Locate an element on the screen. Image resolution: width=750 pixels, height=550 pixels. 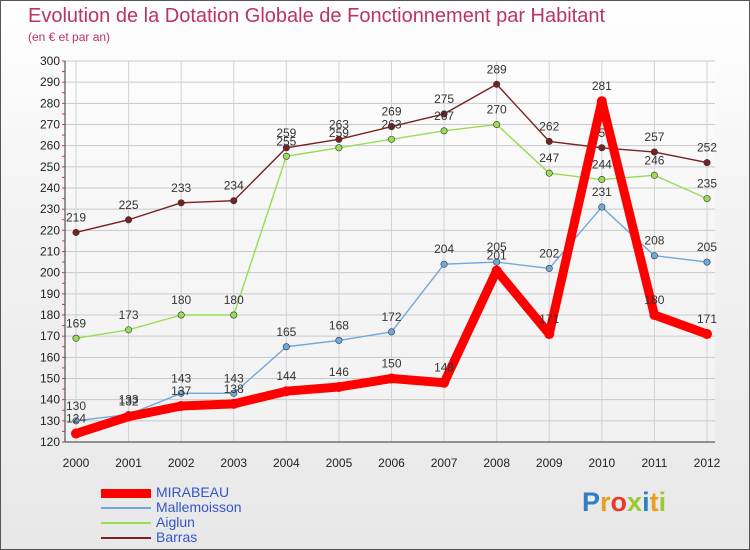
x-tick-label: 2002 is located at coordinates (181, 463).